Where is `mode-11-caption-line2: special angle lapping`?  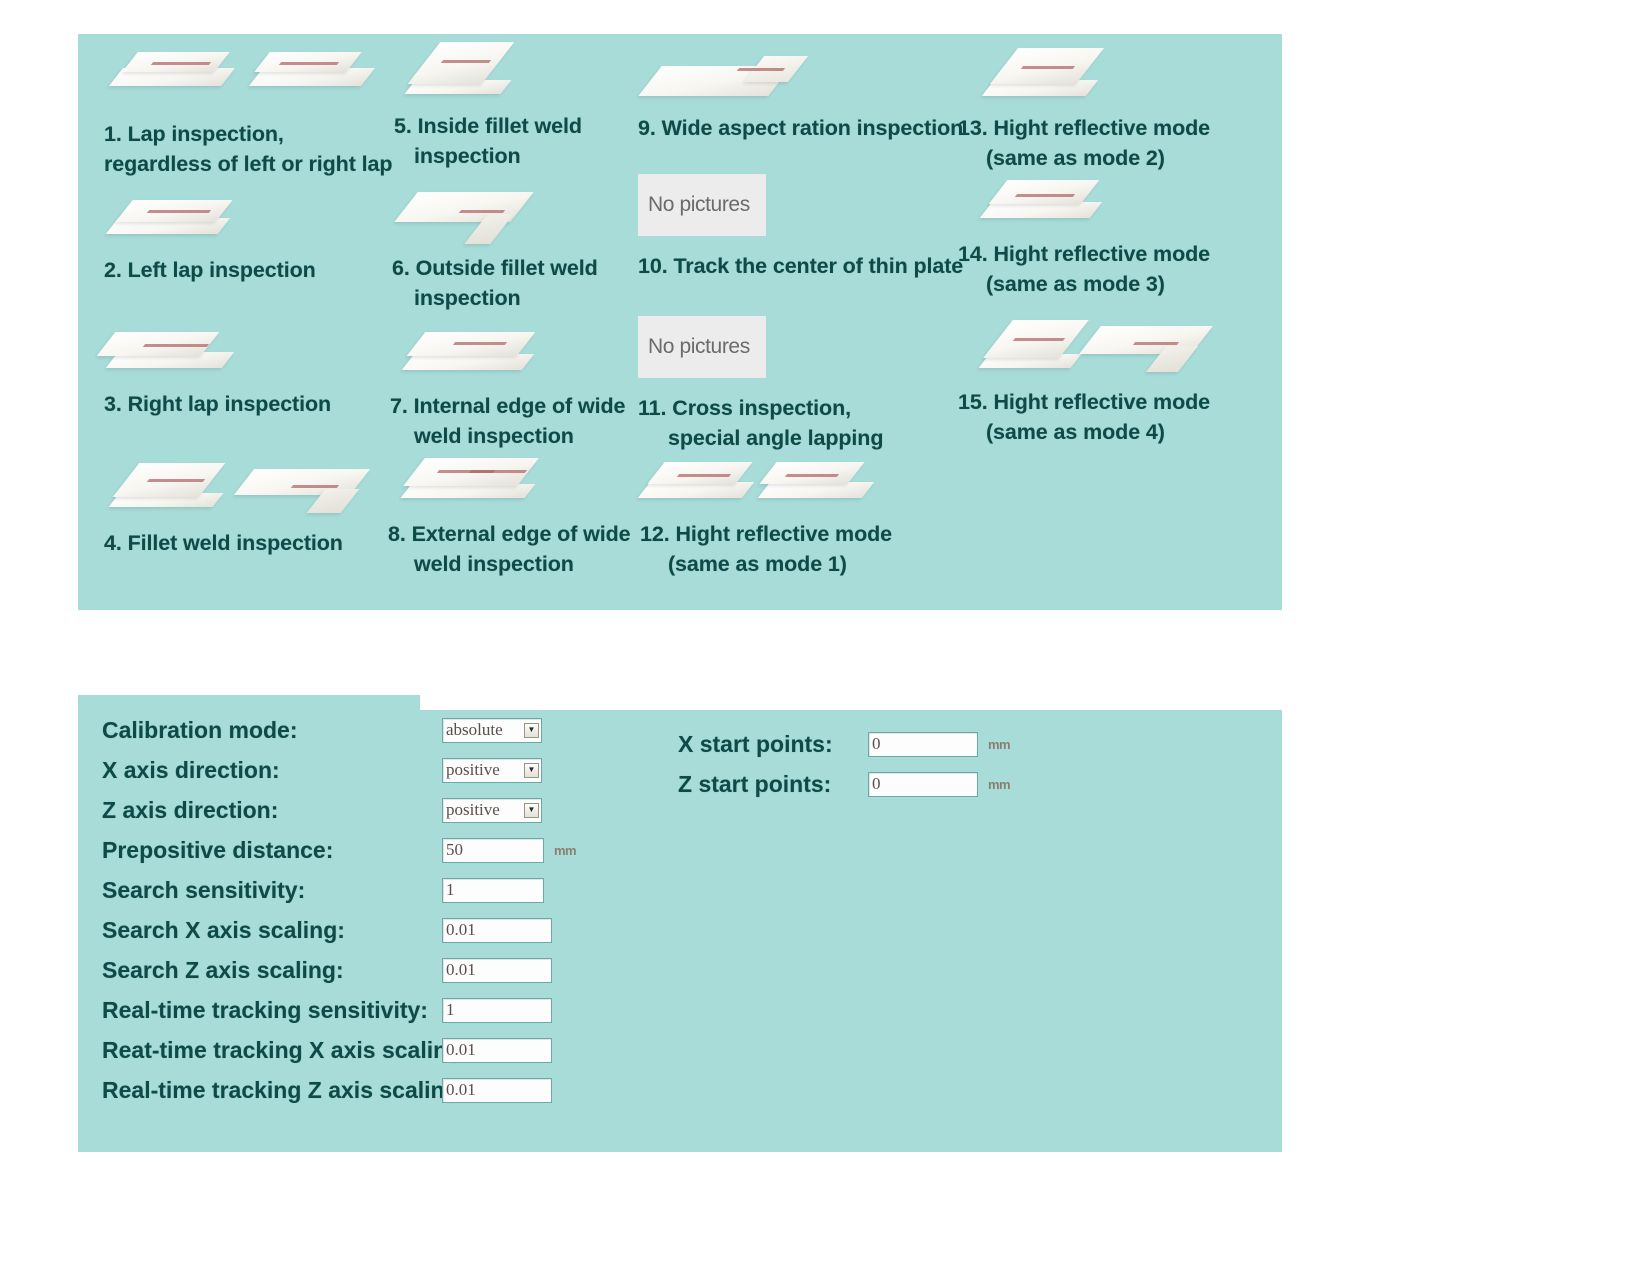
mode-11-caption-line2: special angle lapping is located at coordinates (776, 437).